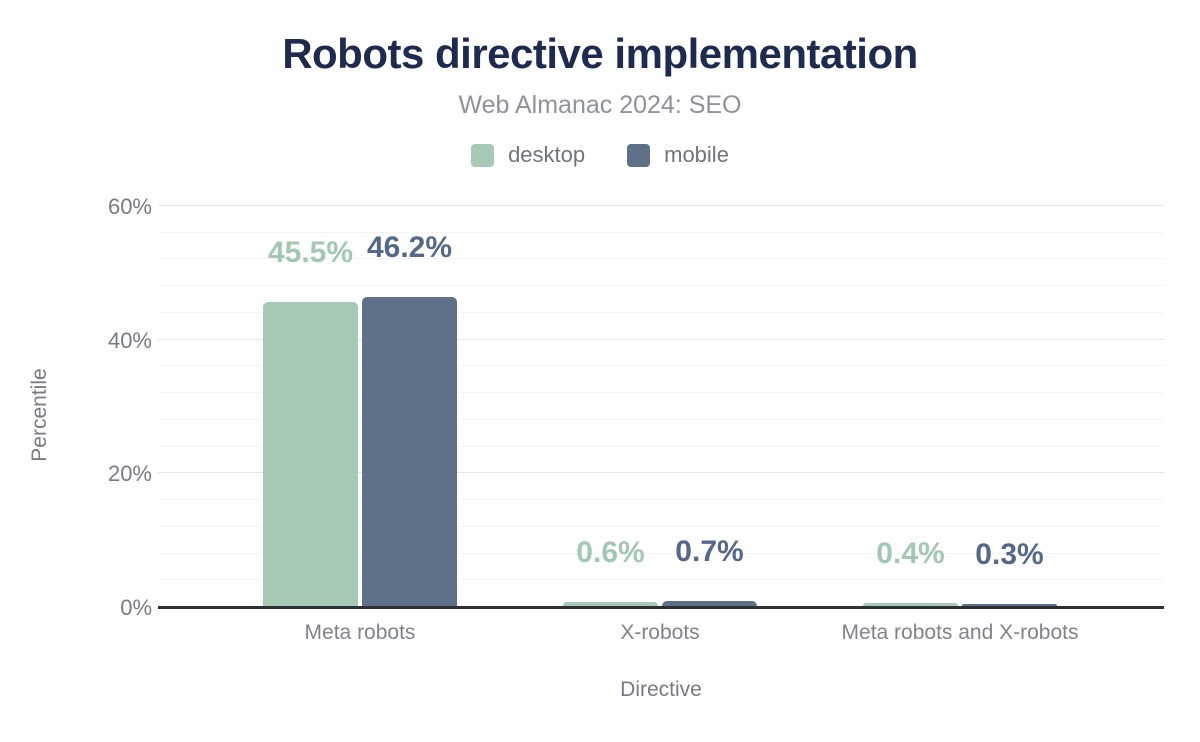 This screenshot has width=1200, height=742. I want to click on value-label-mobile-x-robots: 0.7%, so click(709, 551).